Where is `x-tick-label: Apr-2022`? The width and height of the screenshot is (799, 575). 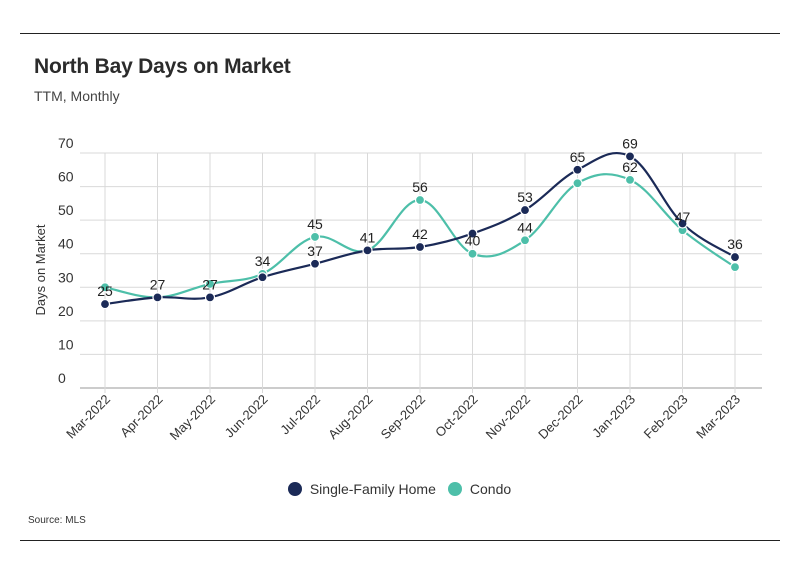
x-tick-label: Apr-2022 is located at coordinates (141, 416).